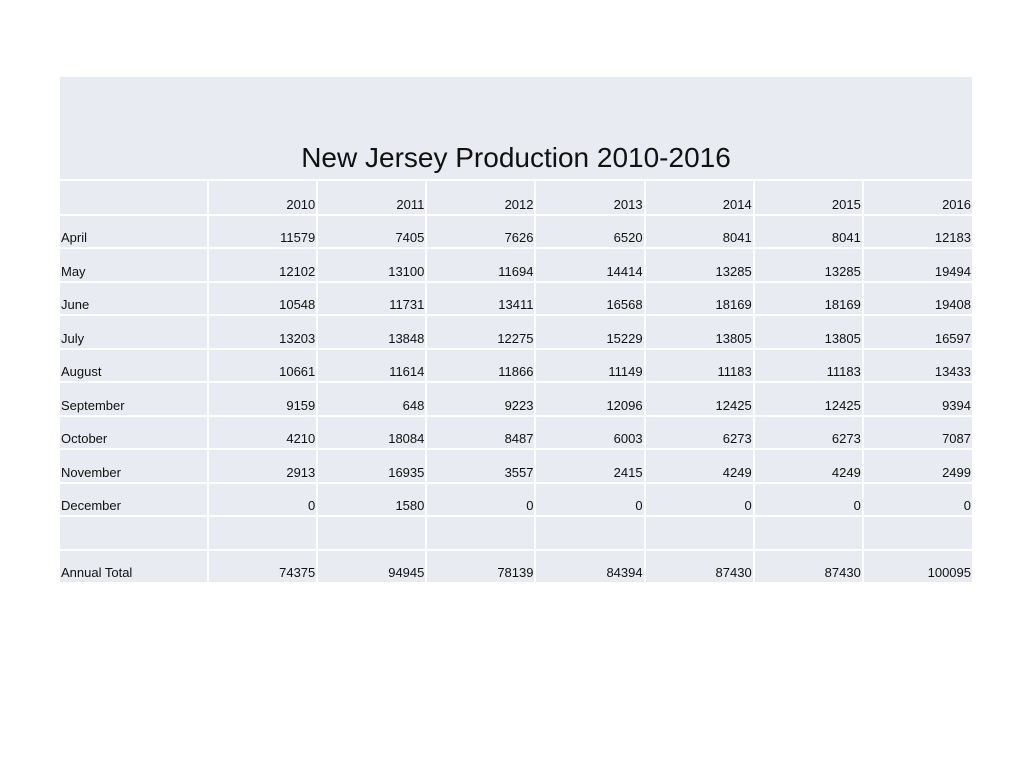 The image size is (1024, 768). Describe the element at coordinates (589, 365) in the screenshot. I see `value-cell: 11149` at that location.